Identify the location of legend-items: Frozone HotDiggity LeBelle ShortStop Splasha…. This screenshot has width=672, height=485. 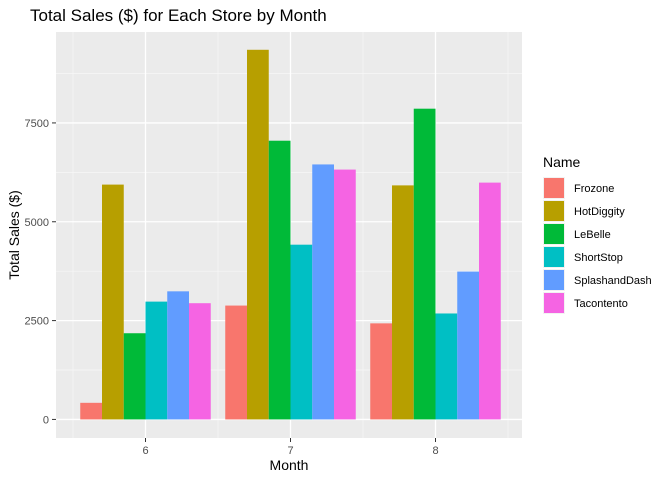
(597, 245).